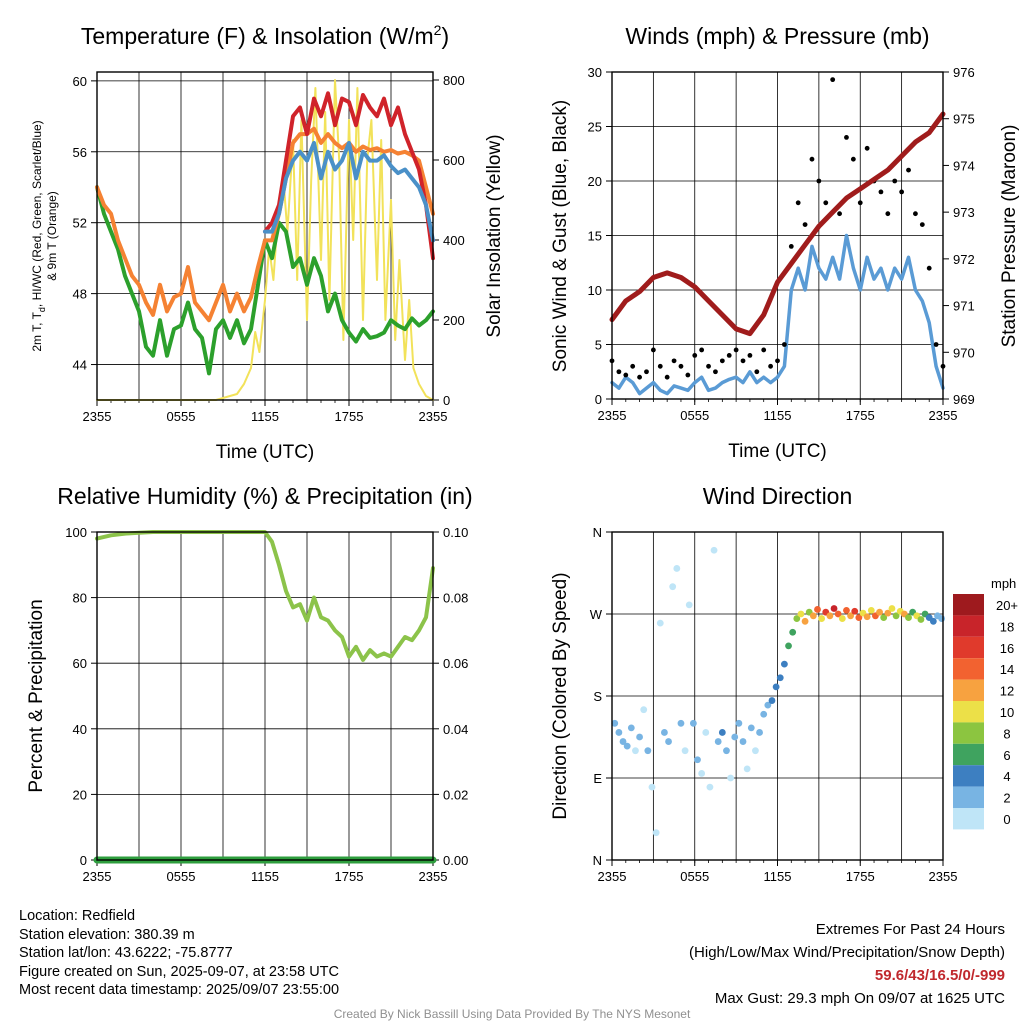  What do you see at coordinates (126, 953) in the screenshot?
I see `station-latlon: Station lat/lon: 43.6222; -75.8777` at bounding box center [126, 953].